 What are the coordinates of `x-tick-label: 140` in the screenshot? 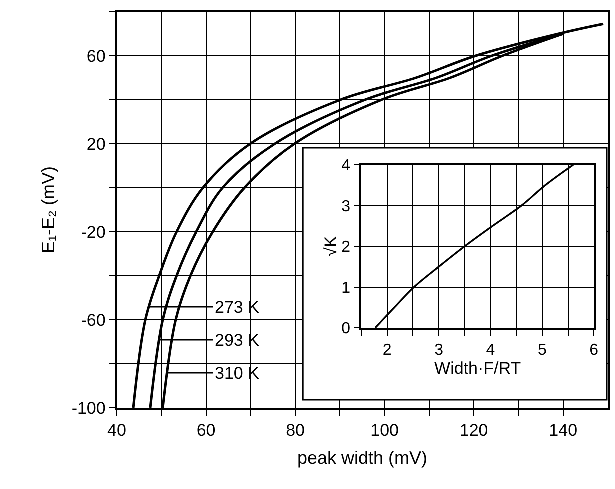 It's located at (563, 430).